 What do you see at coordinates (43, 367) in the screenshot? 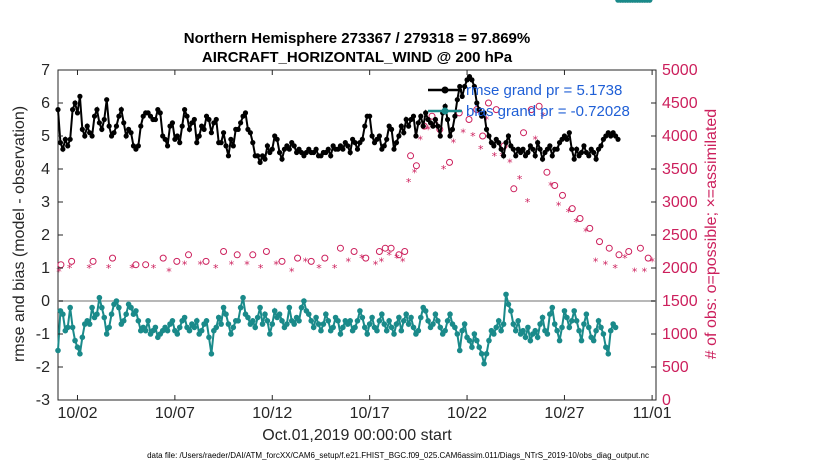
I see `y-left-tick-label: -2` at bounding box center [43, 367].